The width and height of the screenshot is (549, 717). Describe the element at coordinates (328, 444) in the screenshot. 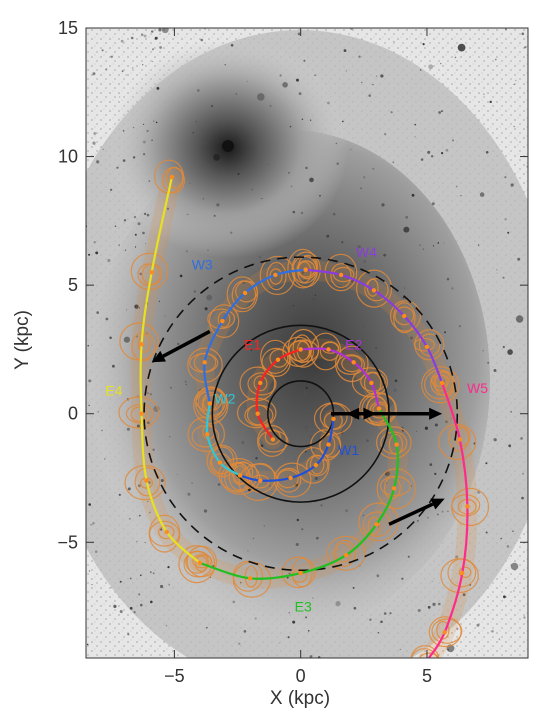

I see `arm-point-w1` at that location.